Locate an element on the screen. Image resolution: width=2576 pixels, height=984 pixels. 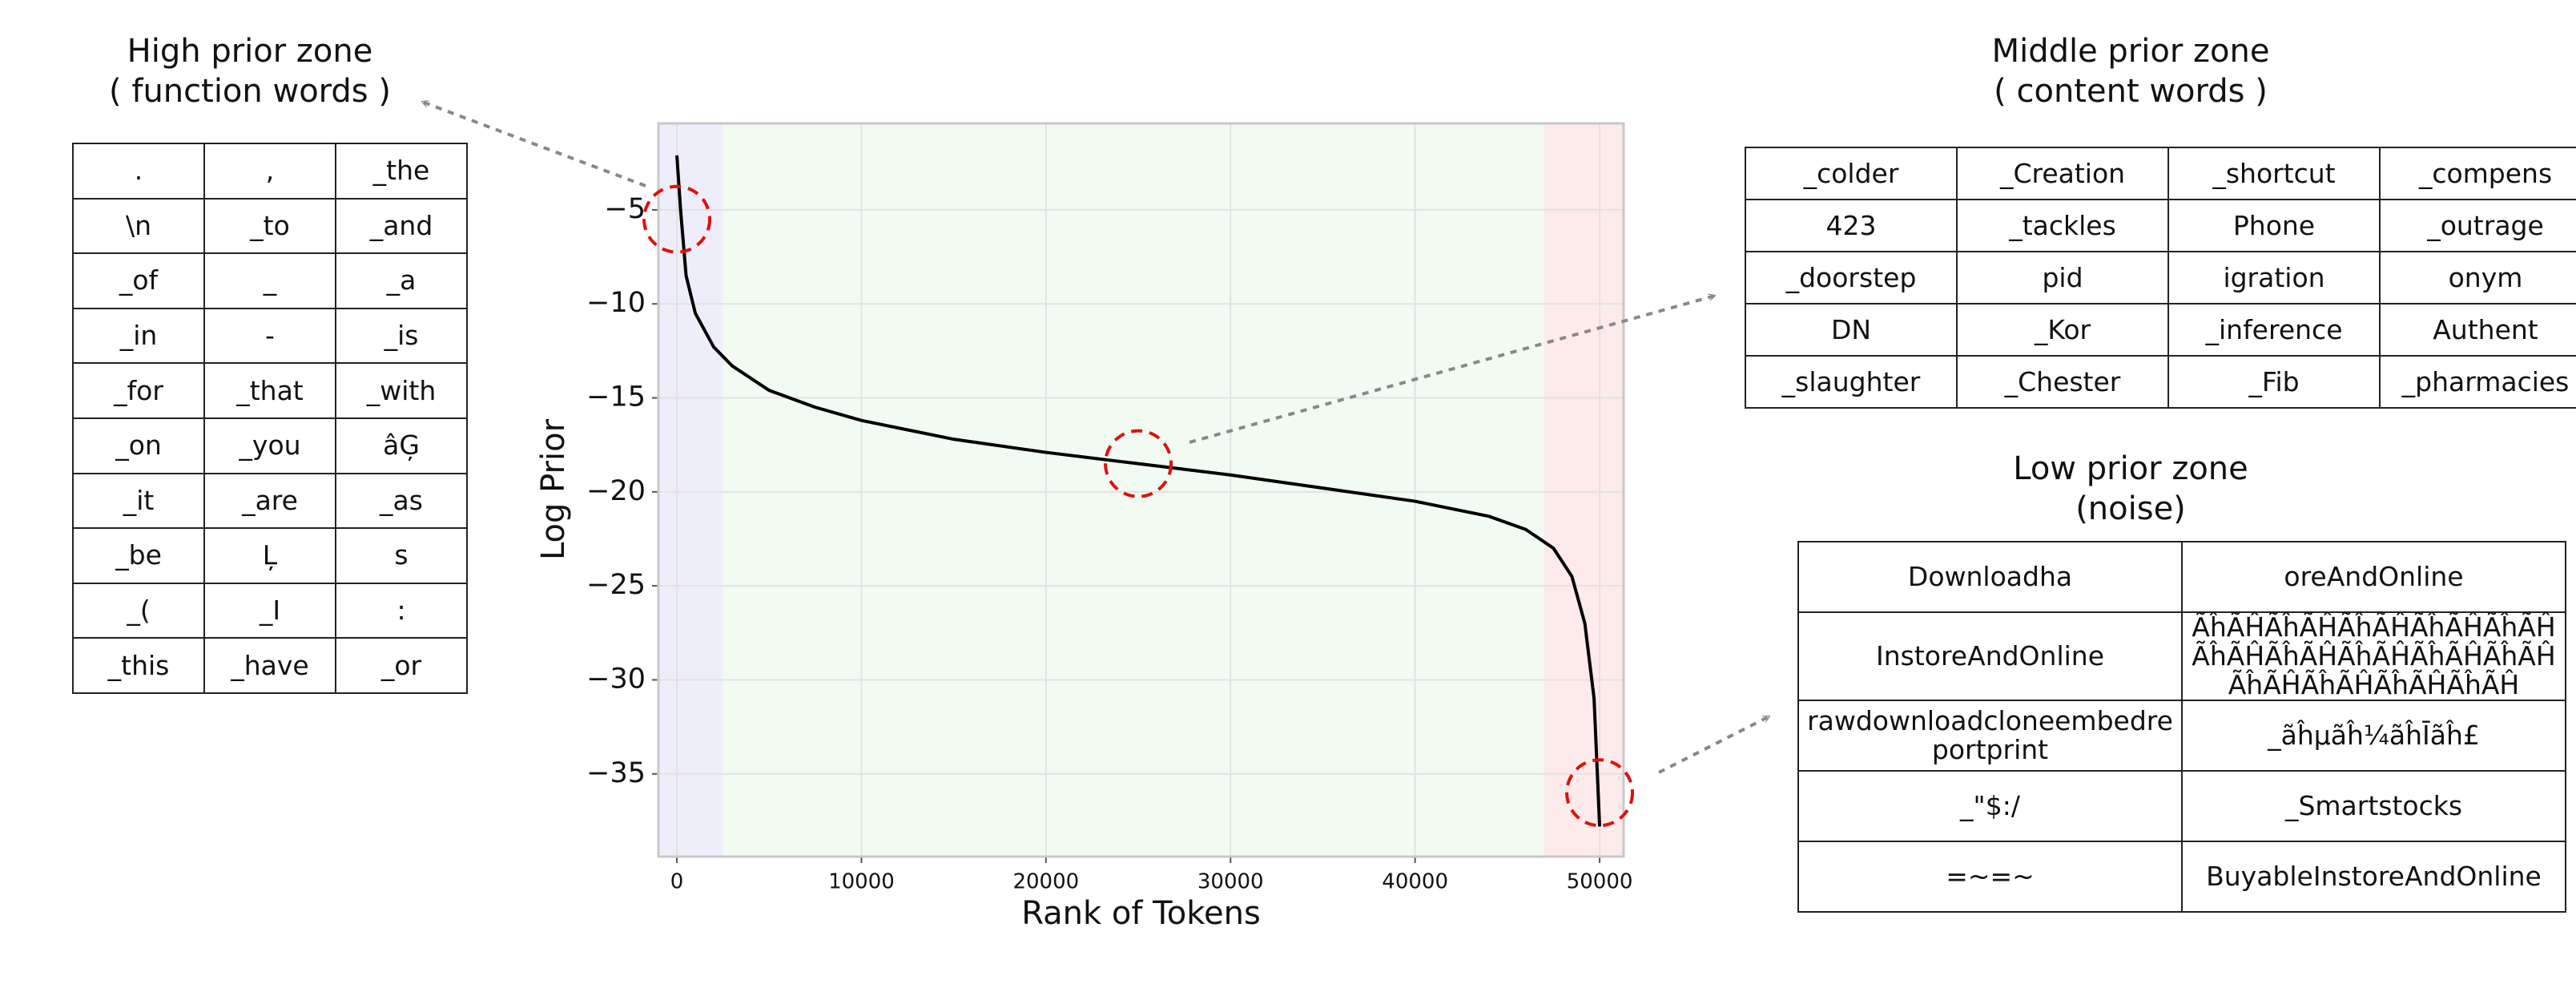
zone-title-line: Low prior zone is located at coordinates (2130, 469).